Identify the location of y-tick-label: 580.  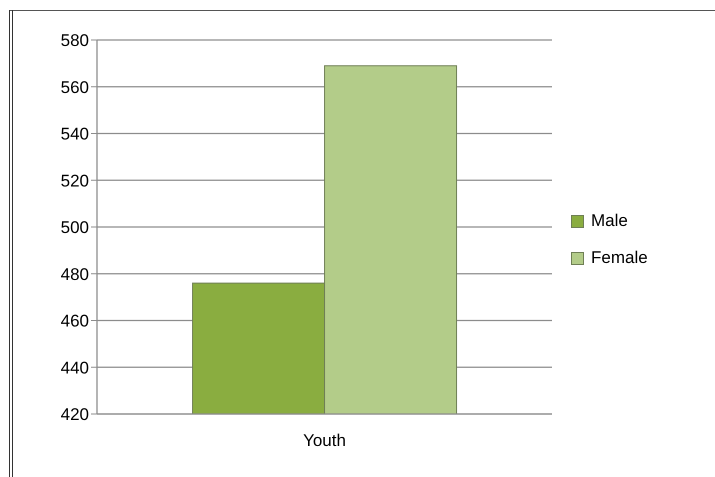
(74, 40).